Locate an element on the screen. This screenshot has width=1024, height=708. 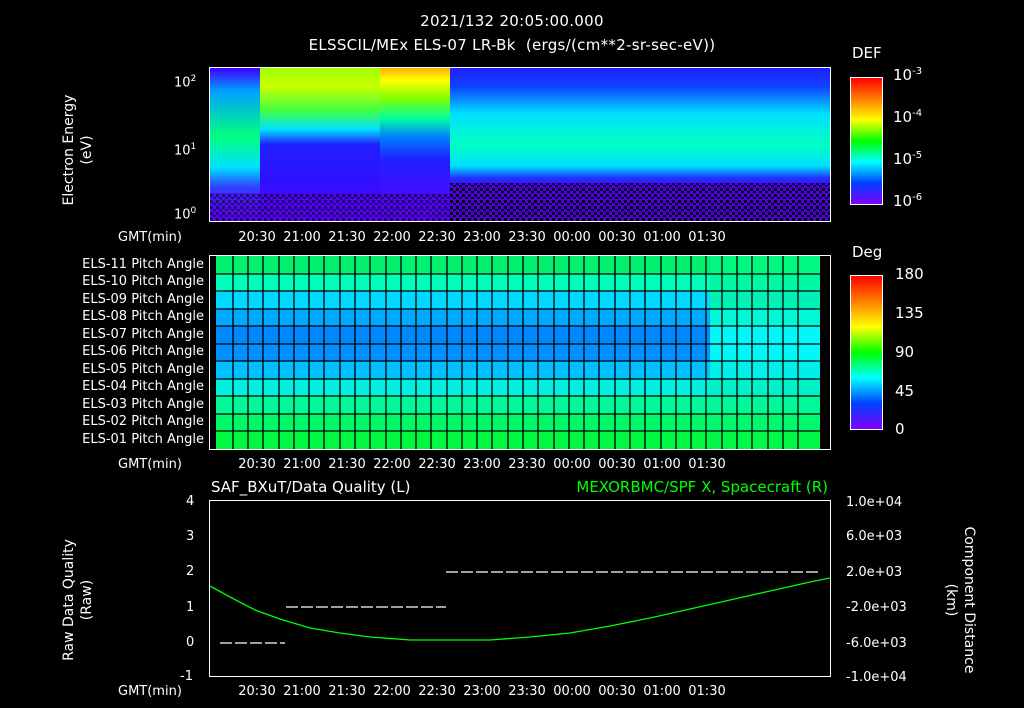
panel3-right-ylabel-line2: (km) is located at coordinates (951, 600).